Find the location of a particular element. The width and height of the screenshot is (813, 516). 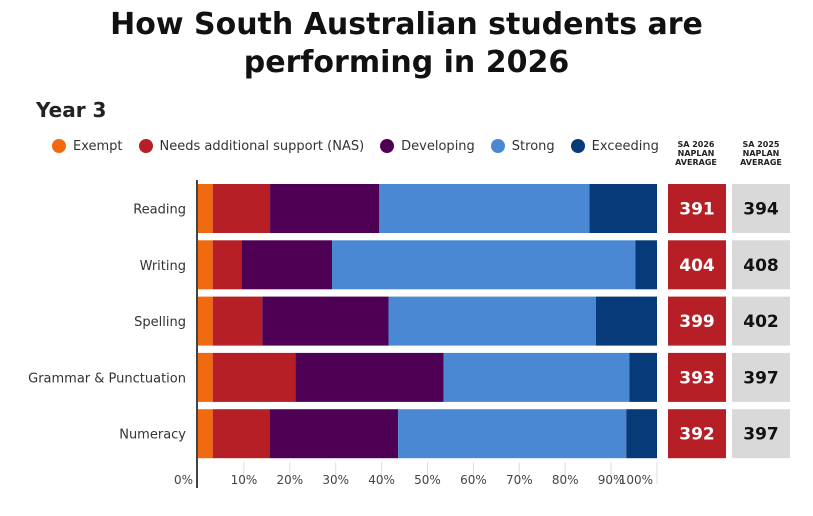

legend-item-exempt: Exempt is located at coordinates (87, 146).